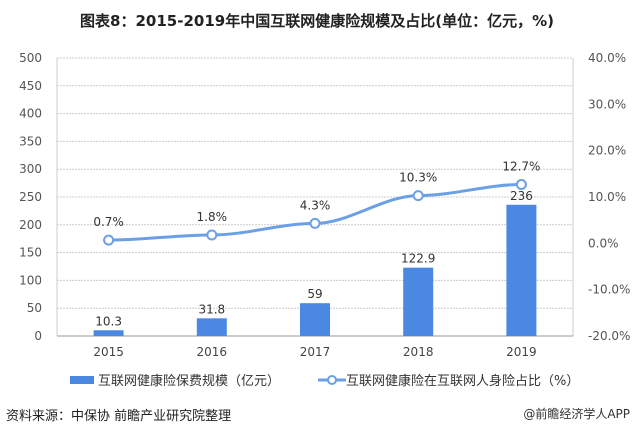  Describe the element at coordinates (30, 225) in the screenshot. I see `left-tick-label: 200` at that location.